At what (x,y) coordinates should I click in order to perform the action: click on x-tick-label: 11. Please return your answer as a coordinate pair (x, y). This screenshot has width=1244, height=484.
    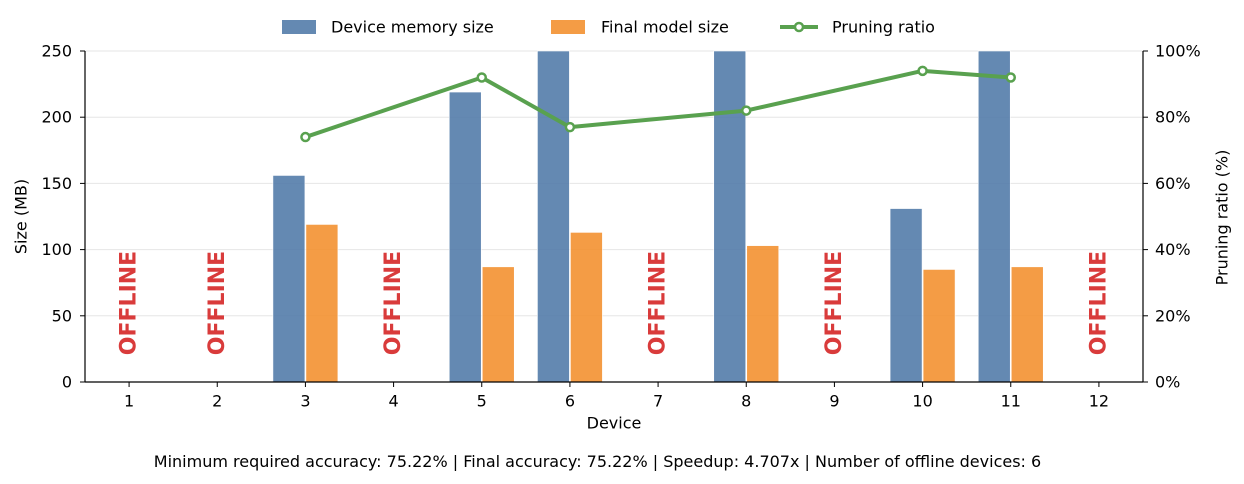
    Looking at the image, I should click on (1011, 401).